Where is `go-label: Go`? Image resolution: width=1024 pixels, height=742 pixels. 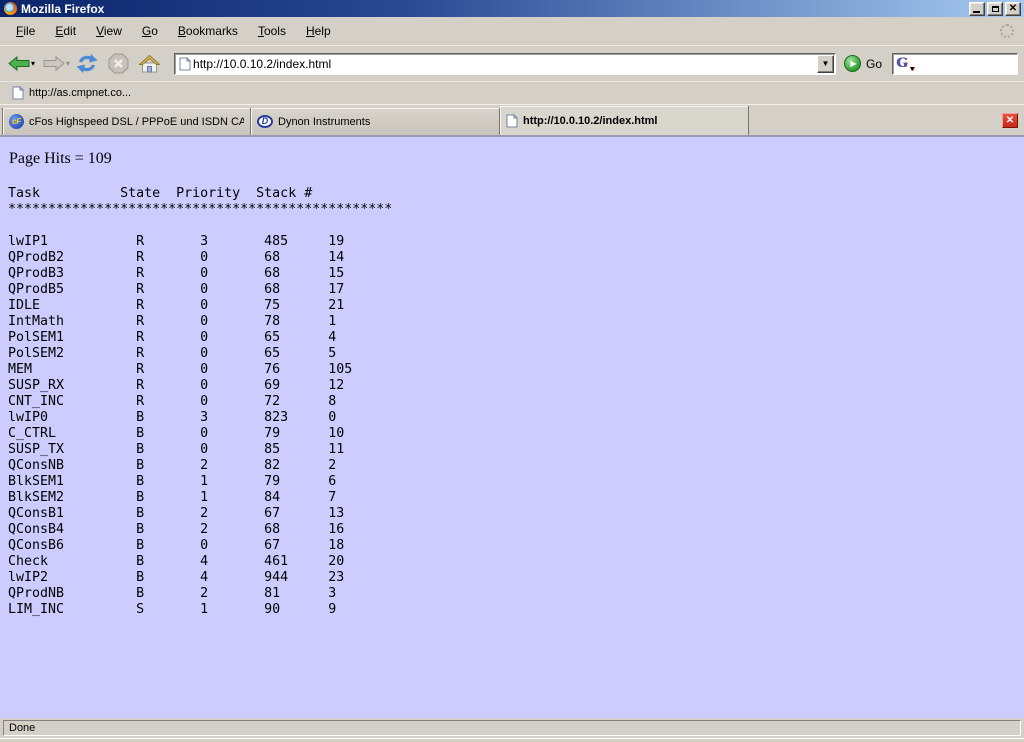
go-label: Go is located at coordinates (873, 63).